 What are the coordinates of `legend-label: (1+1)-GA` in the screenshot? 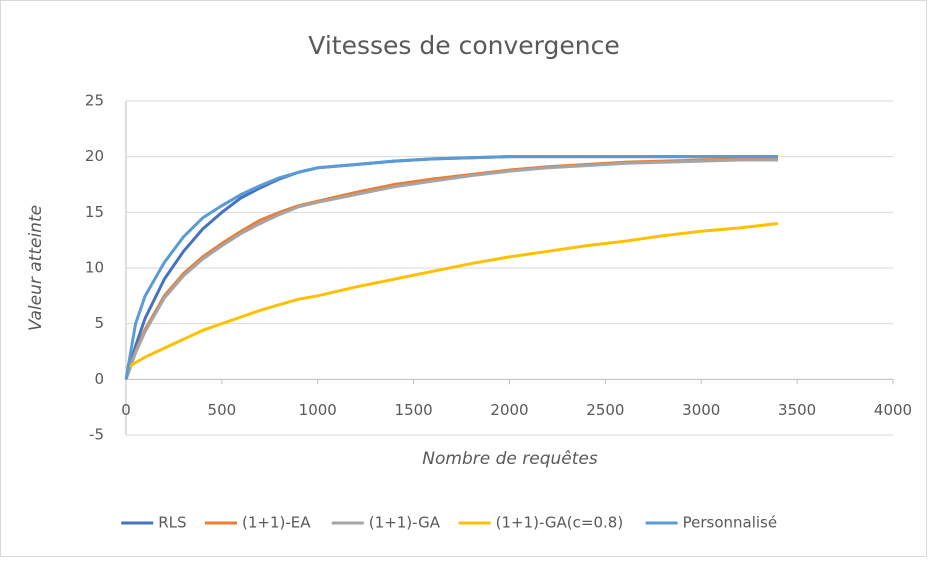 It's located at (405, 523).